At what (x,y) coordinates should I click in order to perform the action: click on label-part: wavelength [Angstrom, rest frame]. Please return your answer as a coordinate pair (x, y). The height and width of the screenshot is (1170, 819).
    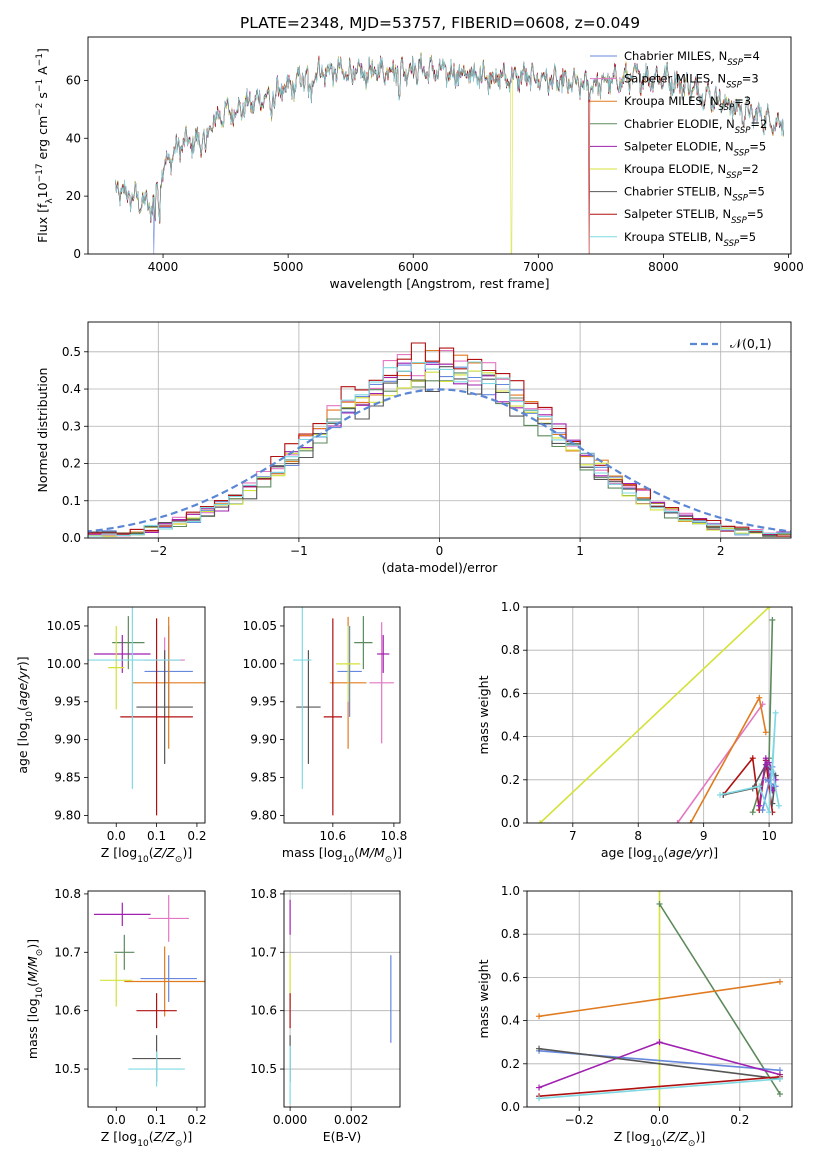
    Looking at the image, I should click on (439, 283).